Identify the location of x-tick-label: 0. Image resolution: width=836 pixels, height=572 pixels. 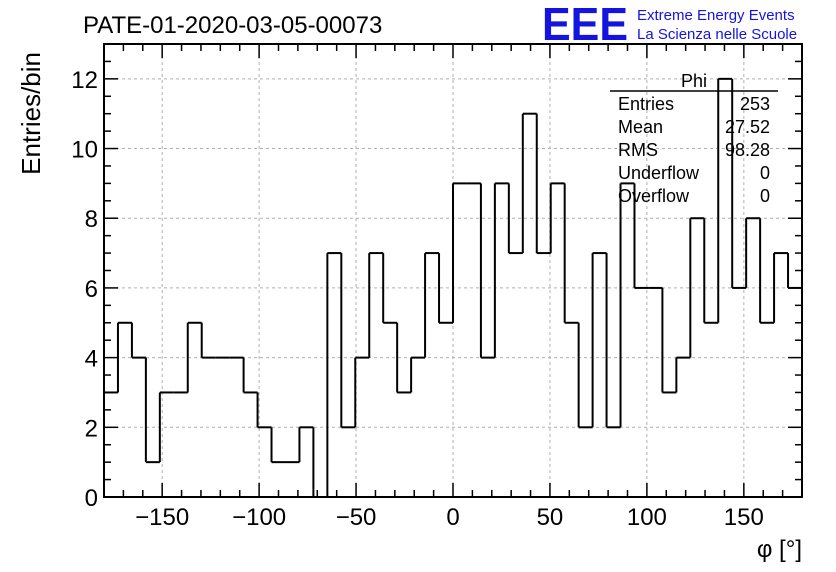
(452, 517).